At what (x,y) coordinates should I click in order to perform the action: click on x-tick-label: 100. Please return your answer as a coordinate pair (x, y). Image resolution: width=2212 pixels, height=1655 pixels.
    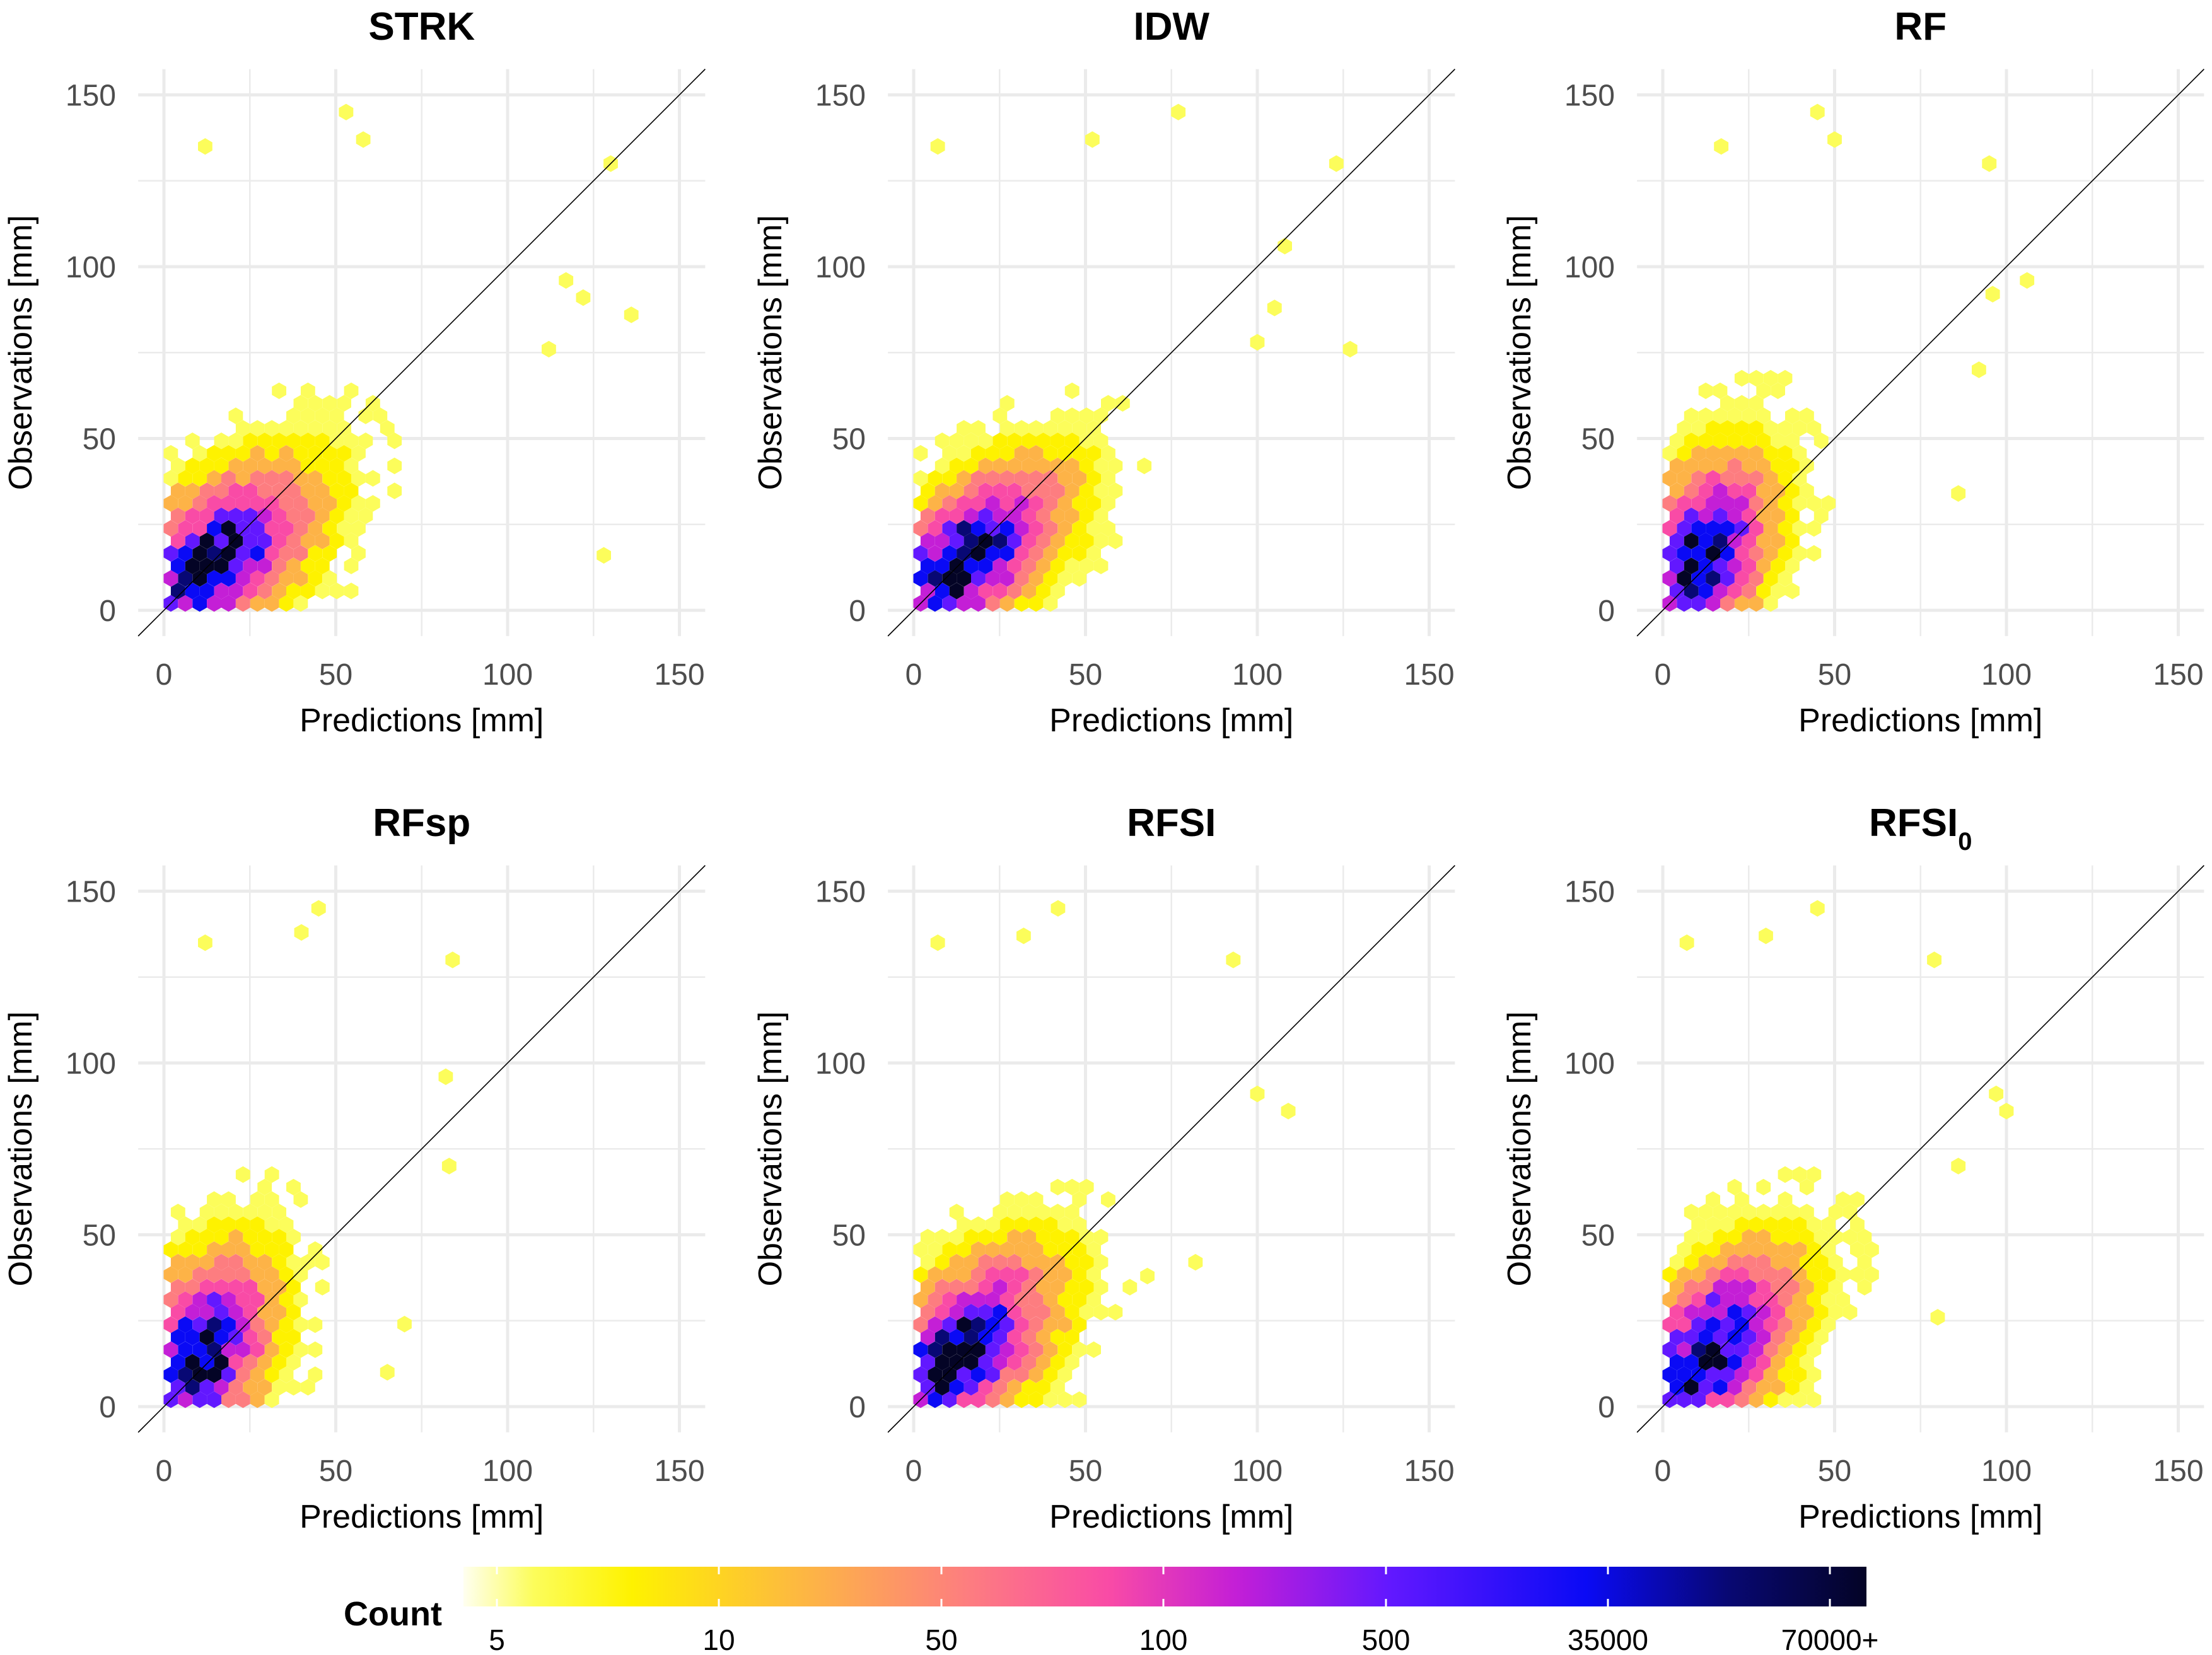
    Looking at the image, I should click on (2006, 675).